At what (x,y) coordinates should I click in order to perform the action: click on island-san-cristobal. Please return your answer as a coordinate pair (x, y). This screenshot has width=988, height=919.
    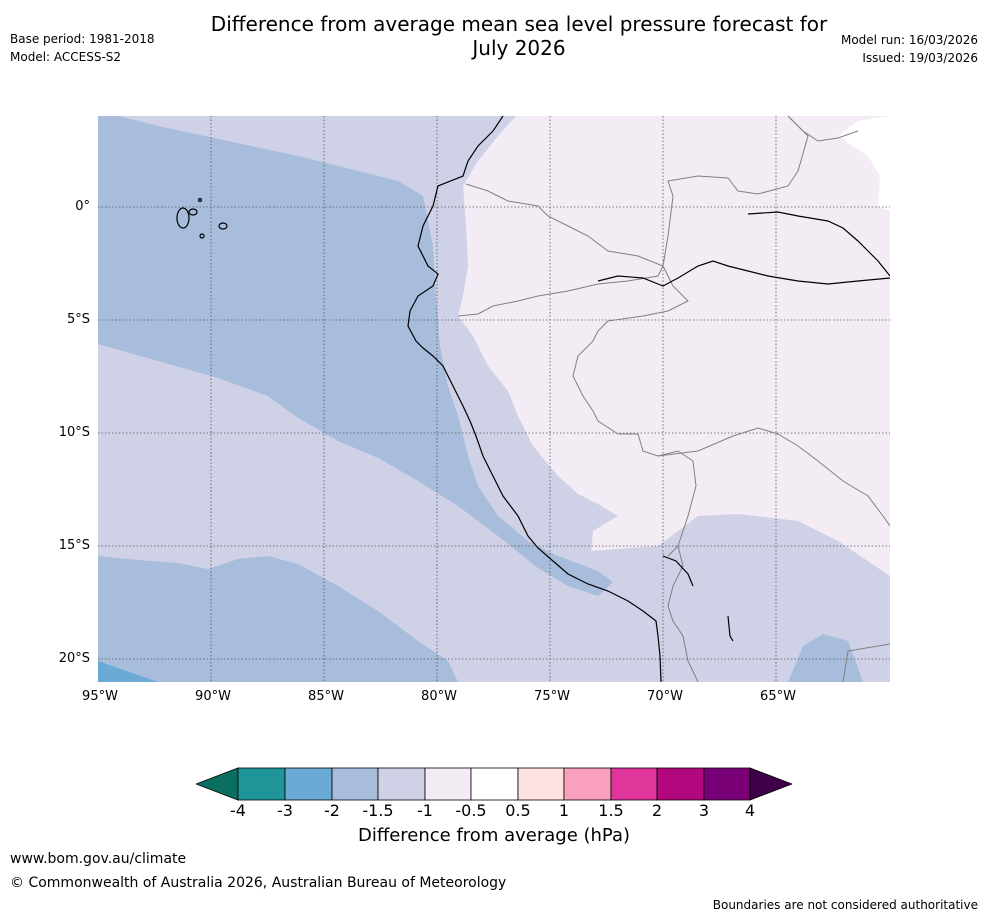
    Looking at the image, I should click on (223, 226).